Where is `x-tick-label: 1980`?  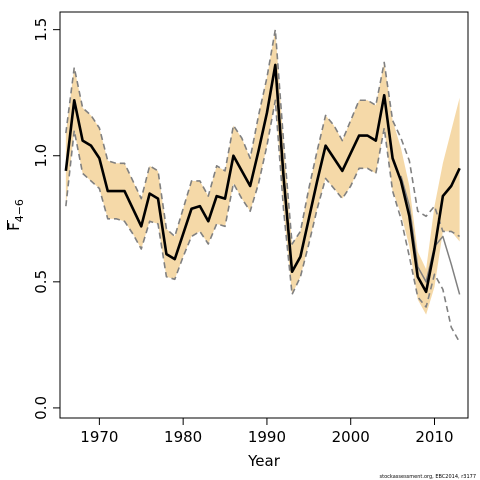
x-tick-label: 1980 is located at coordinates (183, 437).